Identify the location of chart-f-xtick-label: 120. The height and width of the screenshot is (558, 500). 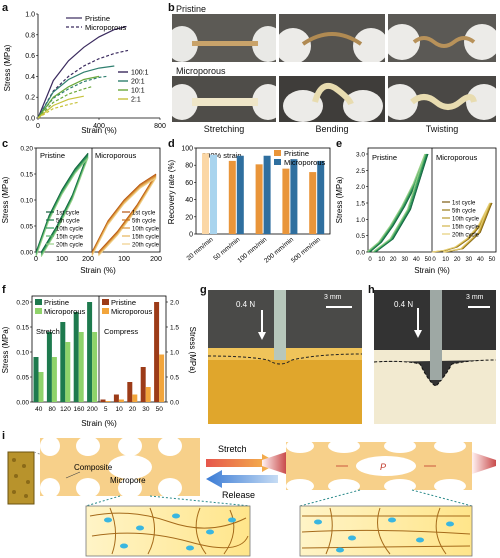
(65, 409).